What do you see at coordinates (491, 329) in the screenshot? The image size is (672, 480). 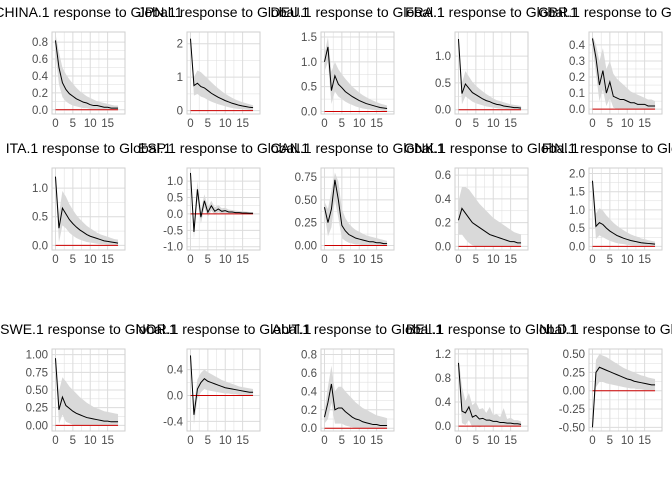 I see `panel-title: BEL.1 response to Global.1` at bounding box center [491, 329].